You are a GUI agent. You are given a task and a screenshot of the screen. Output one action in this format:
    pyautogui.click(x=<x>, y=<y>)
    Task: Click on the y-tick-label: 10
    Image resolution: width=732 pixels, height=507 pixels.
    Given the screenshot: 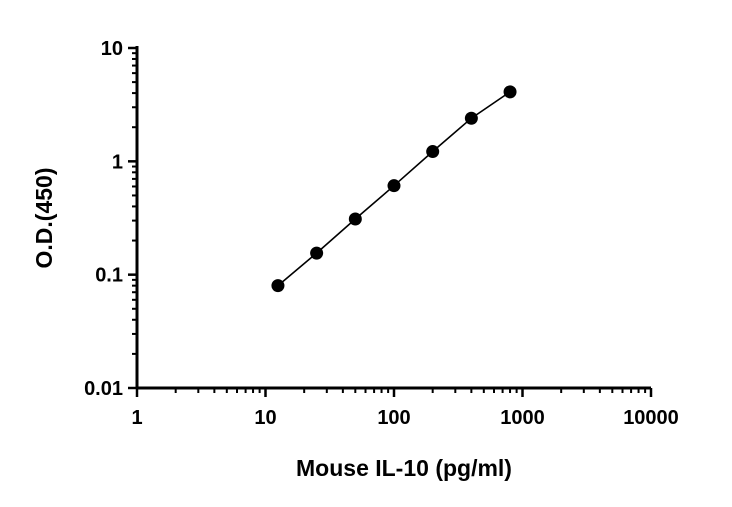 What is the action you would take?
    pyautogui.click(x=112, y=49)
    